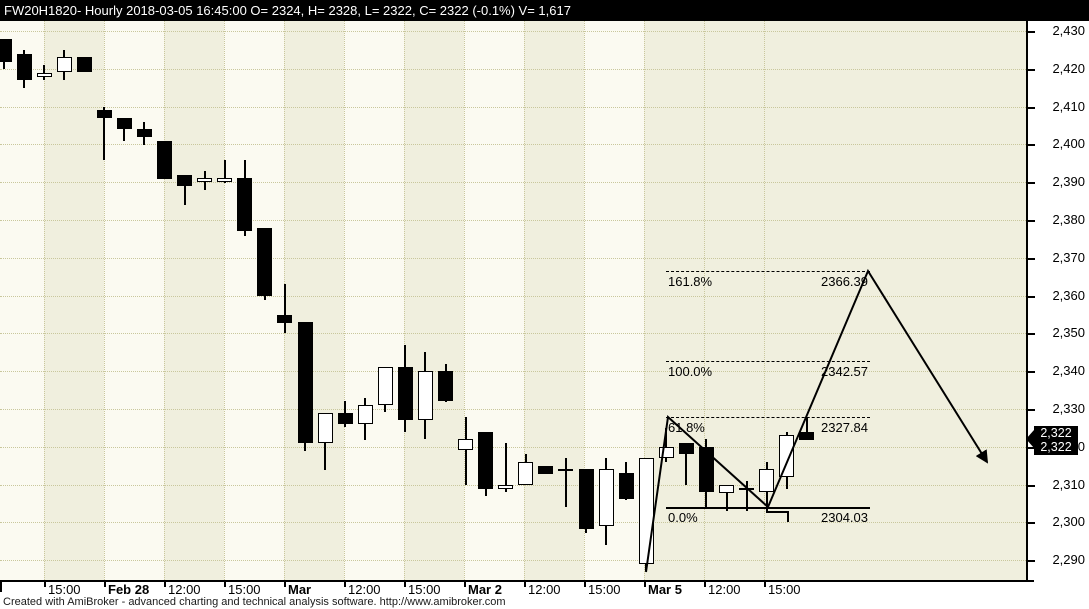 Image resolution: width=1089 pixels, height=609 pixels. Describe the element at coordinates (1068, 559) in the screenshot. I see `price-tick-label: 2,290` at that location.